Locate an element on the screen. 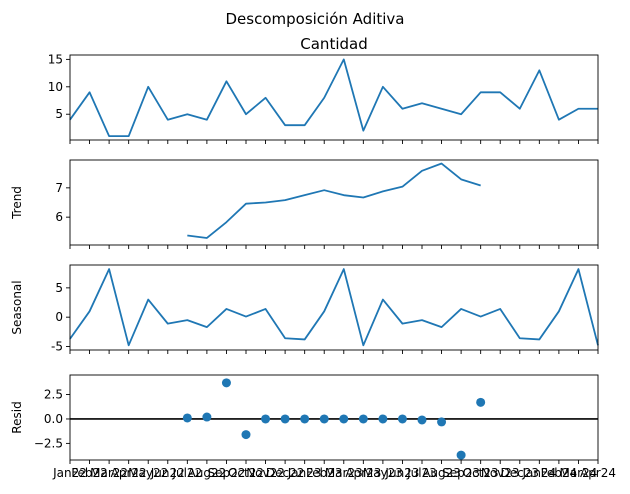 This screenshot has width=630, height=494. y-tick-label: −2.5 is located at coordinates (48, 443).